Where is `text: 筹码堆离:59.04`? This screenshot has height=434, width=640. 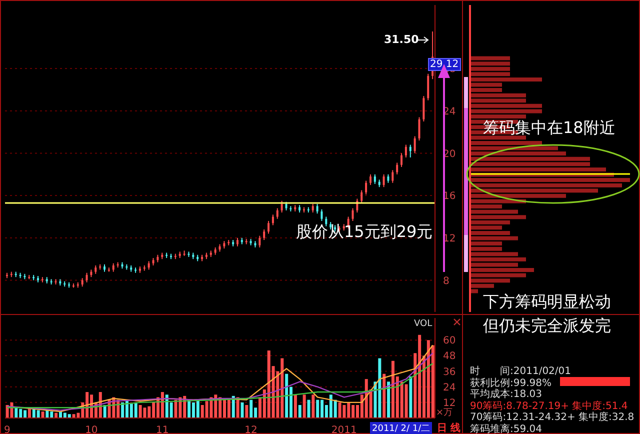
text: 筹码堆离:59.04 is located at coordinates (506, 428).